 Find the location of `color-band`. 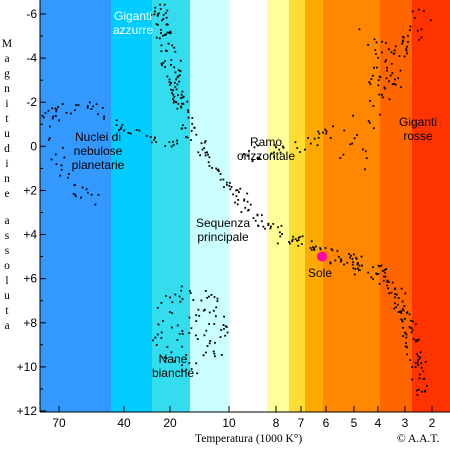

color-band is located at coordinates (278, 206).